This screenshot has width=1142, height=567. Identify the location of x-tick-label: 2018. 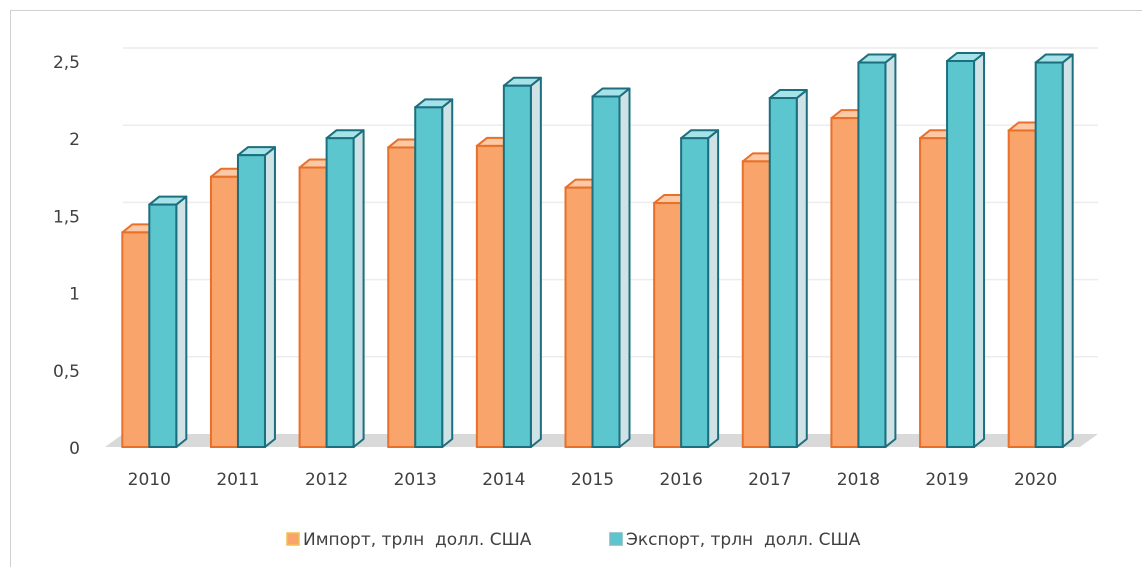
(858, 480).